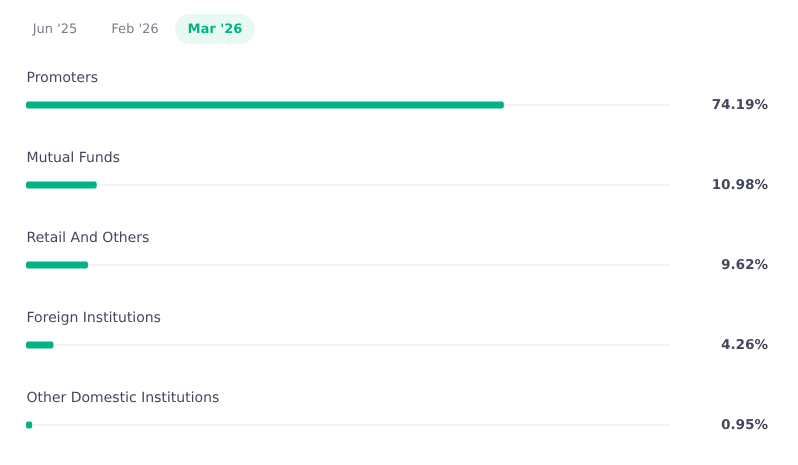  Describe the element at coordinates (740, 185) in the screenshot. I see `data-label: 10.98%` at that location.